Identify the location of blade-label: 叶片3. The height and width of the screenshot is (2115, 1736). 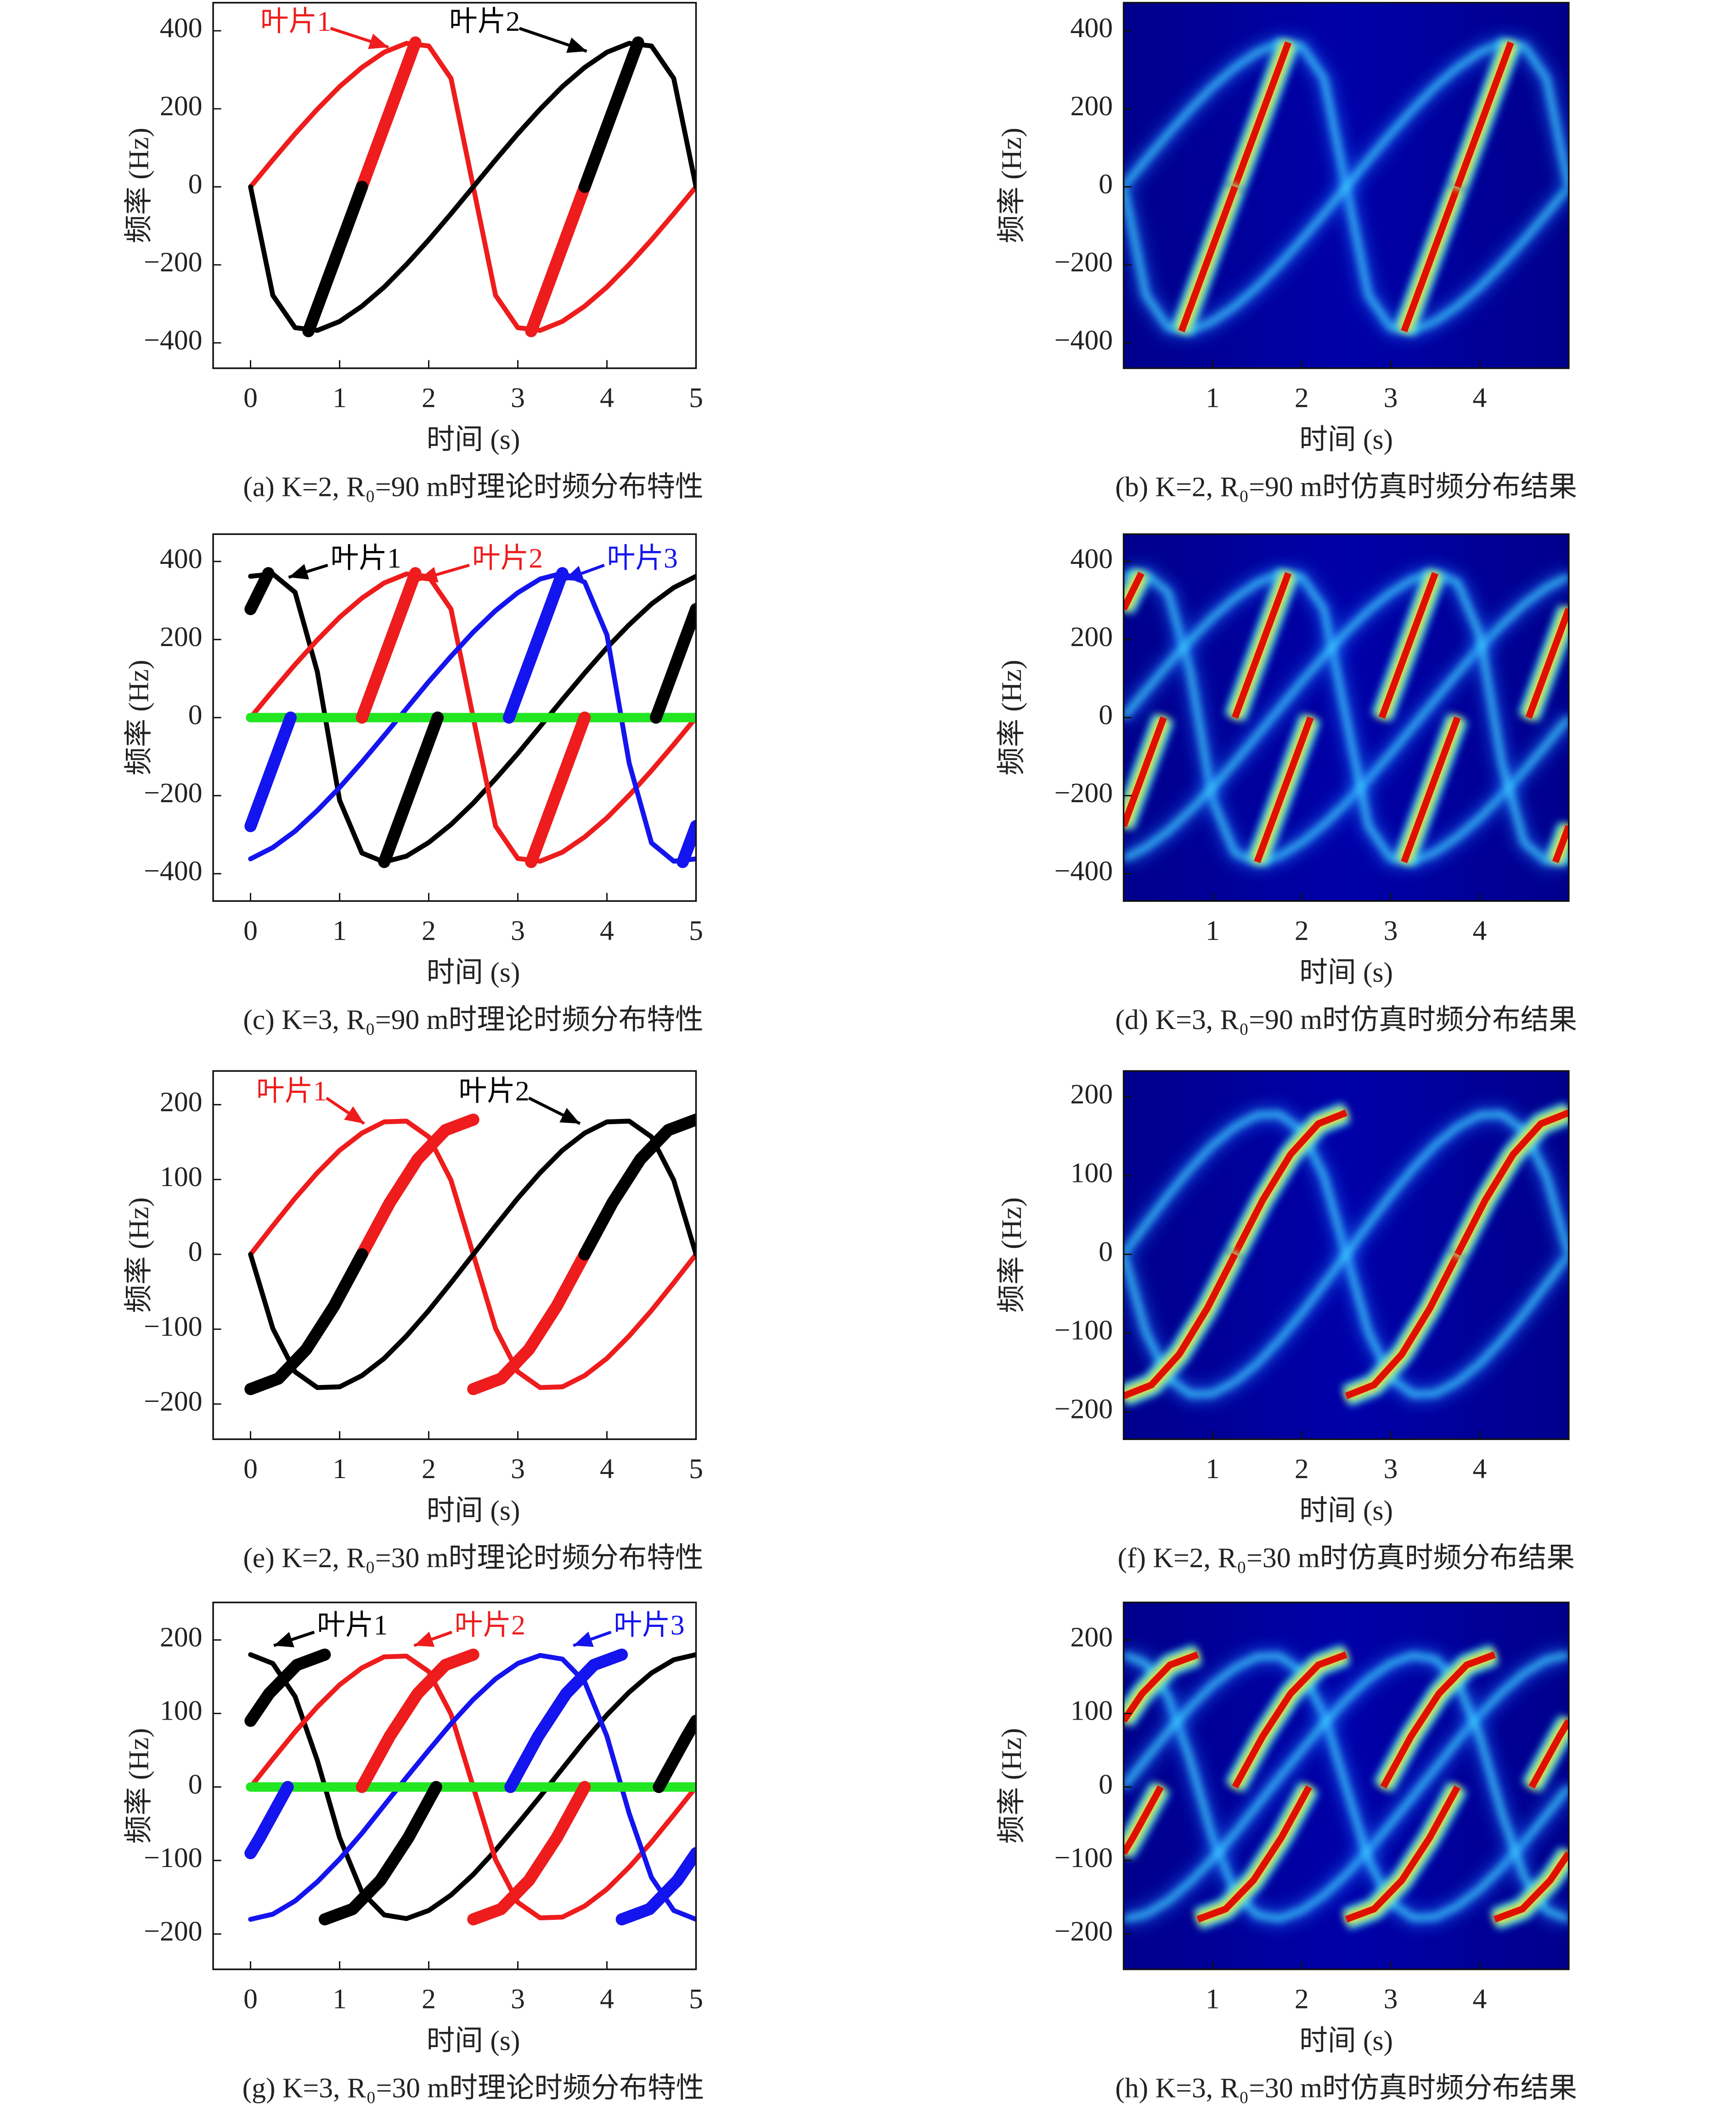
(649, 1625).